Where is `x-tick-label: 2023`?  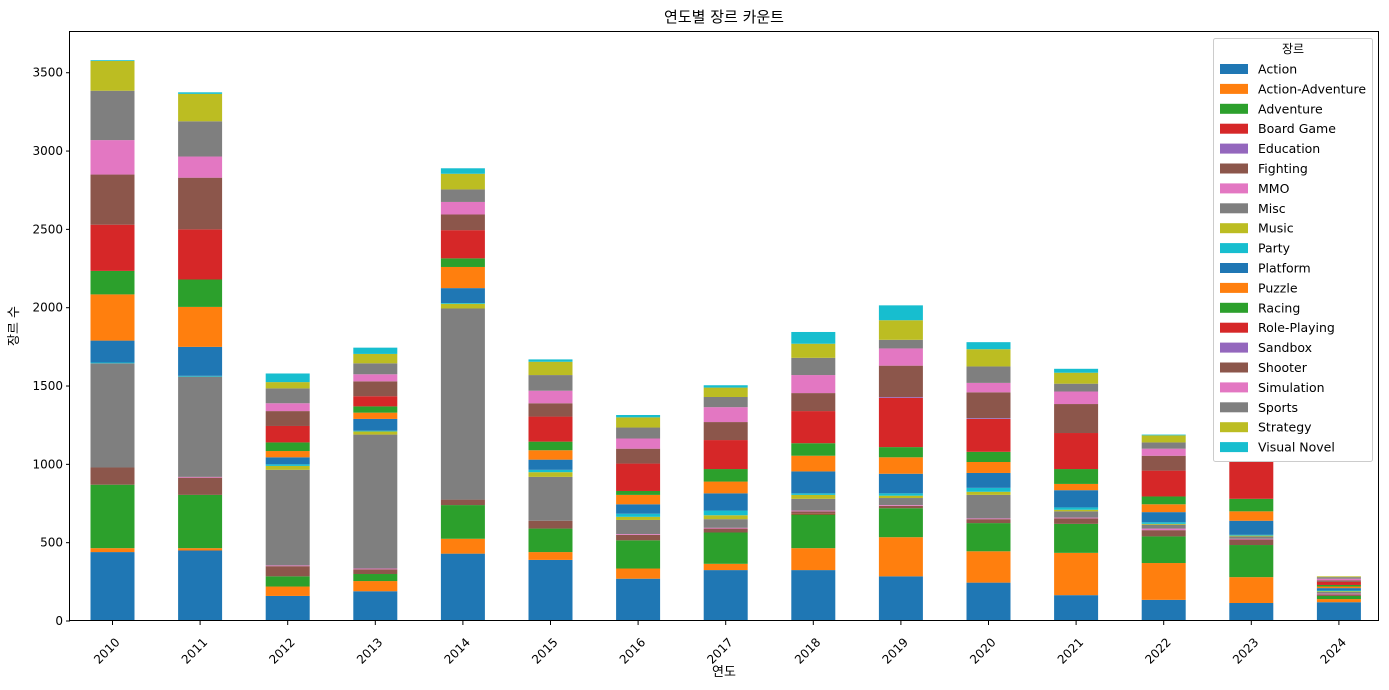 x-tick-label: 2023 is located at coordinates (1245, 650).